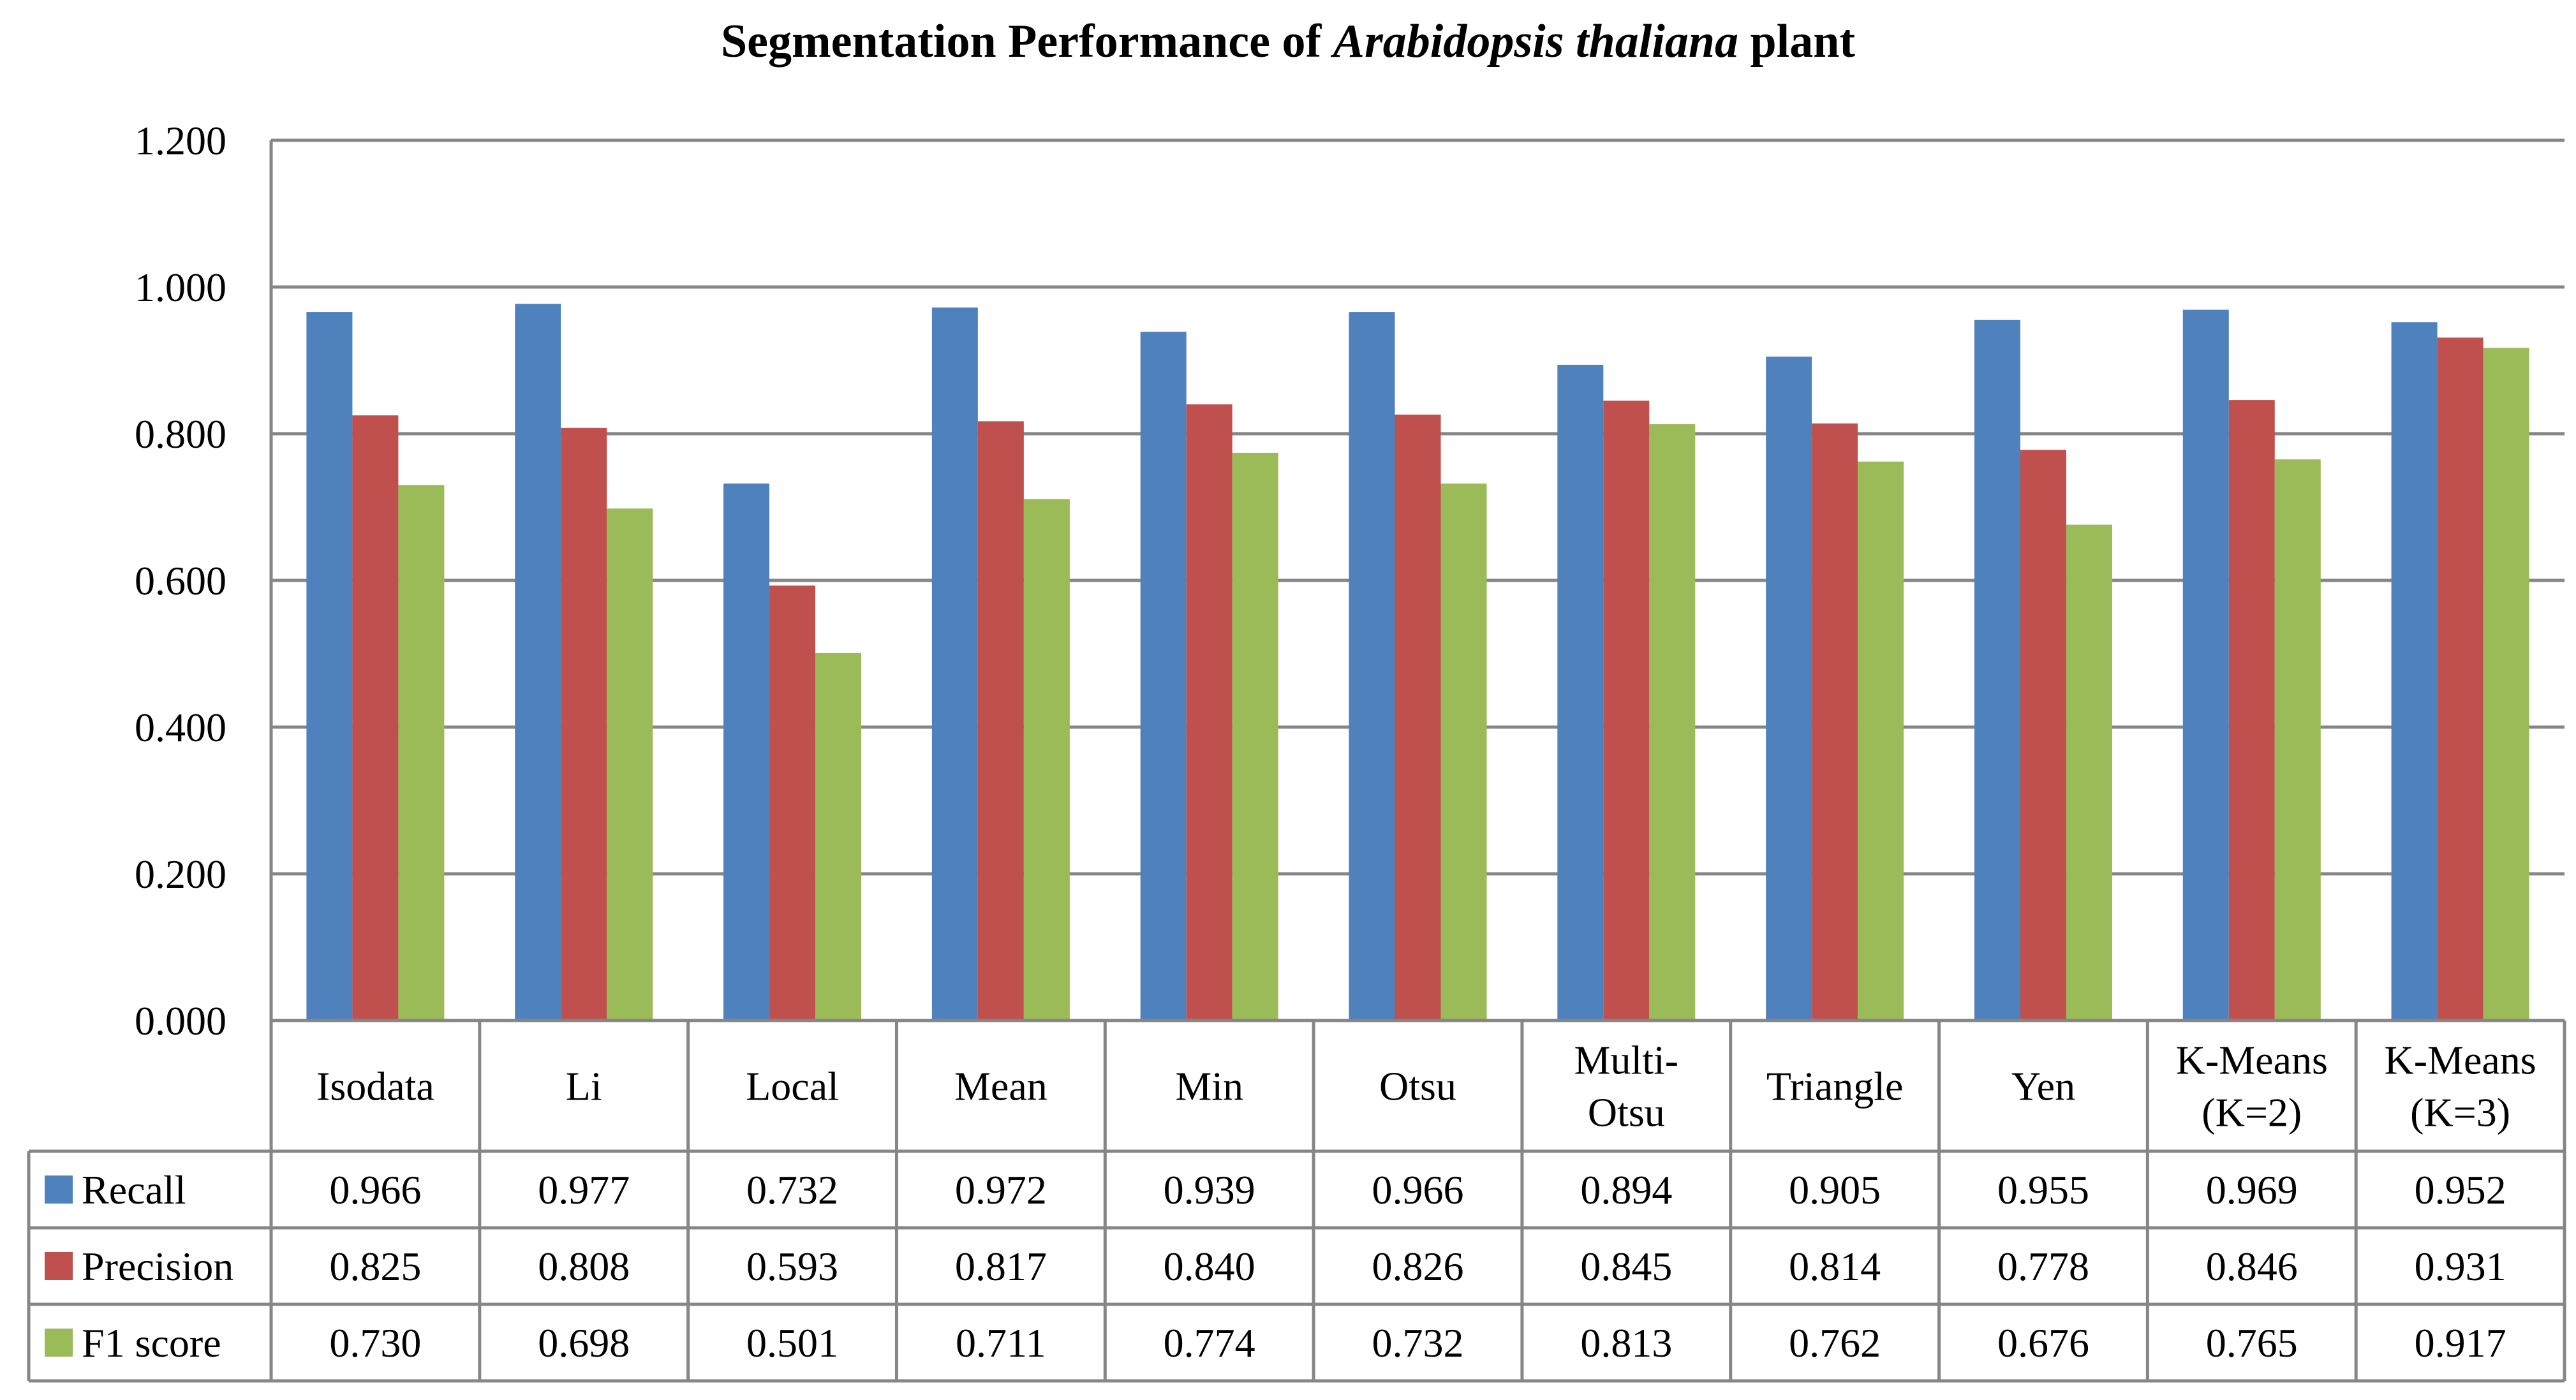  Describe the element at coordinates (792, 1086) in the screenshot. I see `category-label: Local` at that location.